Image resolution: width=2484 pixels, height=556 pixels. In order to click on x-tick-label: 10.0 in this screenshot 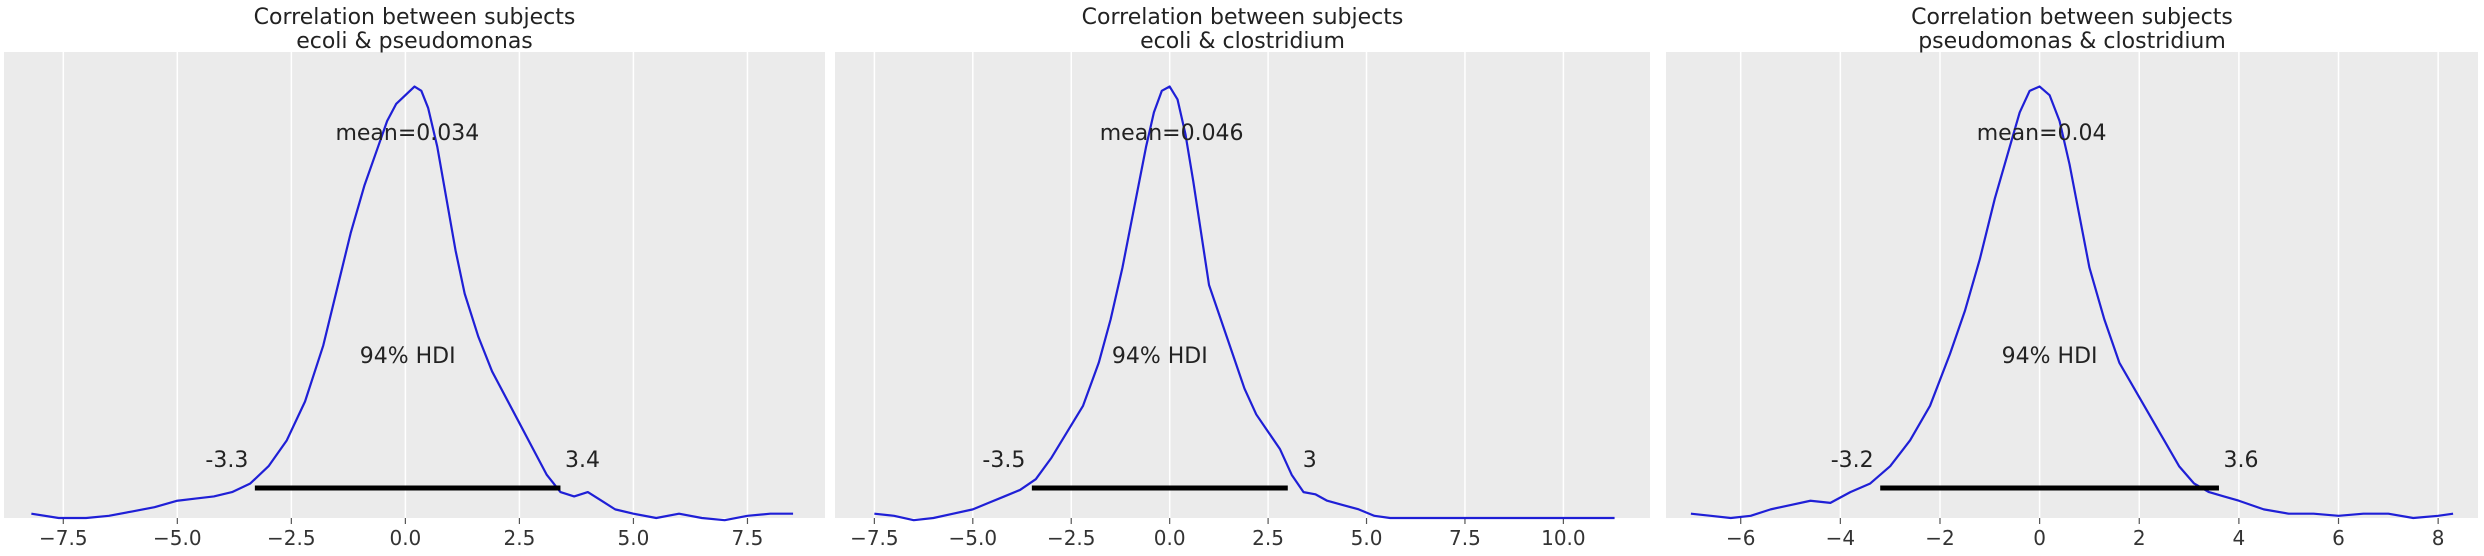, I will do `click(1563, 538)`.